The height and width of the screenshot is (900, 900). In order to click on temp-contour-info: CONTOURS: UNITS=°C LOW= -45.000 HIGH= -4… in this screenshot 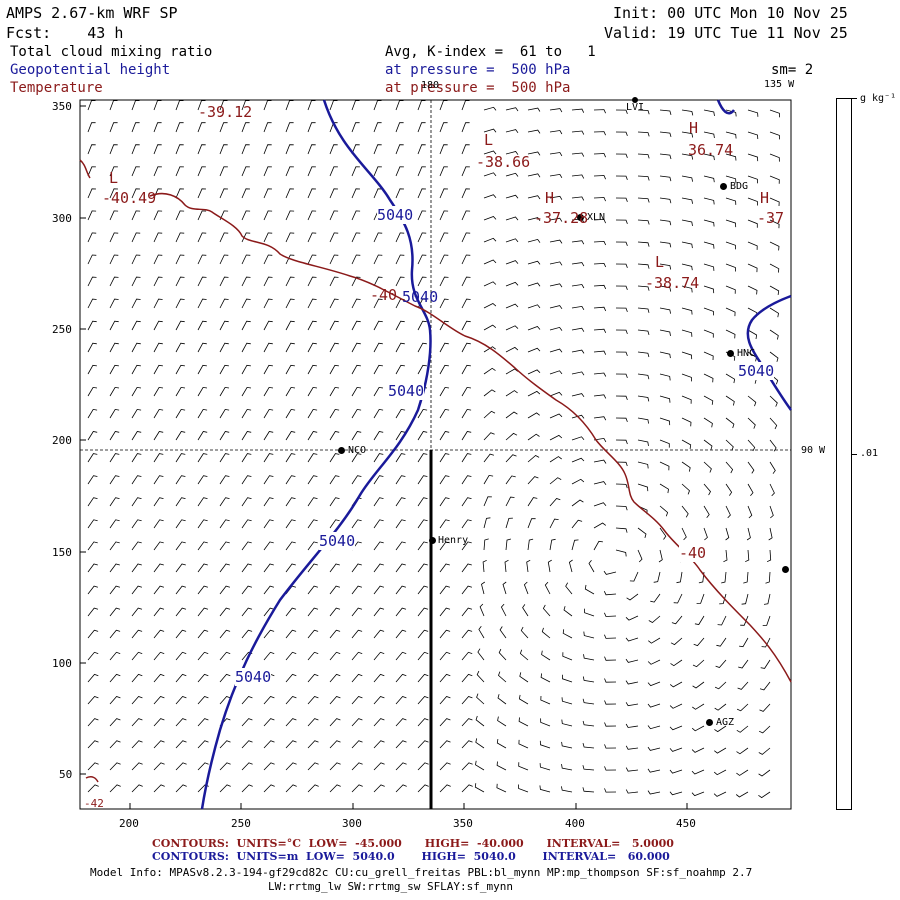, I will do `click(413, 843)`.